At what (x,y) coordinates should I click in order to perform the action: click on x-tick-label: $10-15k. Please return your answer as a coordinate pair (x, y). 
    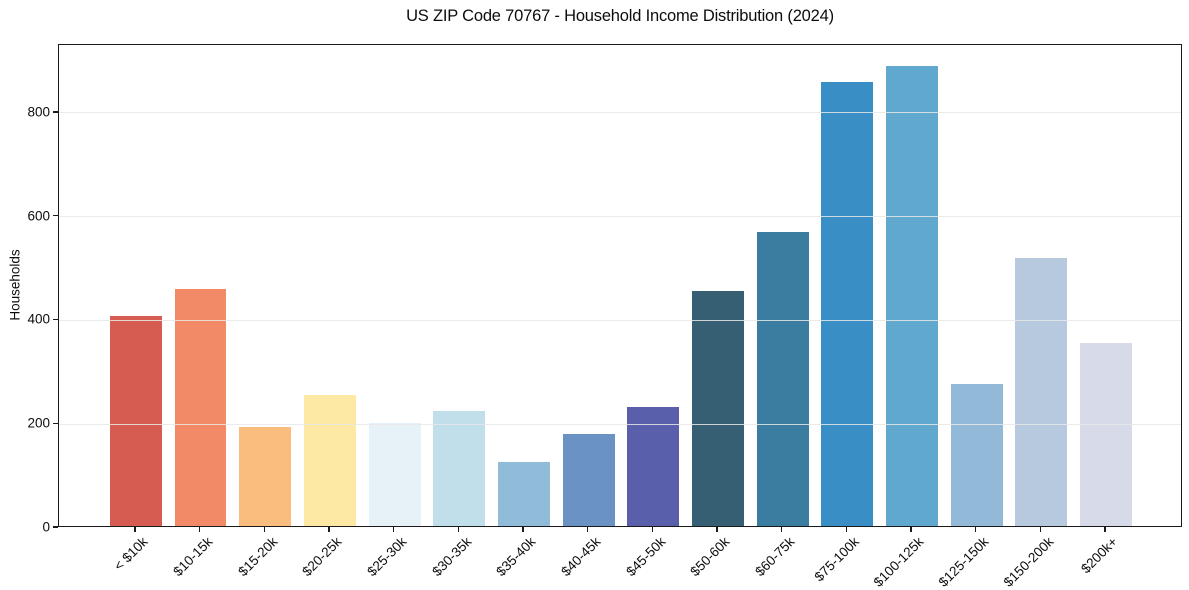
    Looking at the image, I should click on (193, 557).